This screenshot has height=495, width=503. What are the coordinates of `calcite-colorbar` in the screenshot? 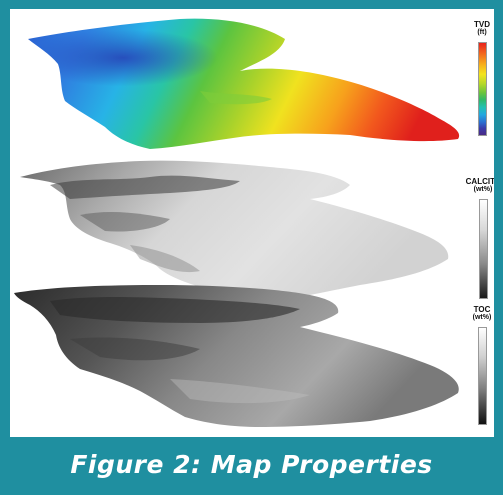 It's located at (483, 249).